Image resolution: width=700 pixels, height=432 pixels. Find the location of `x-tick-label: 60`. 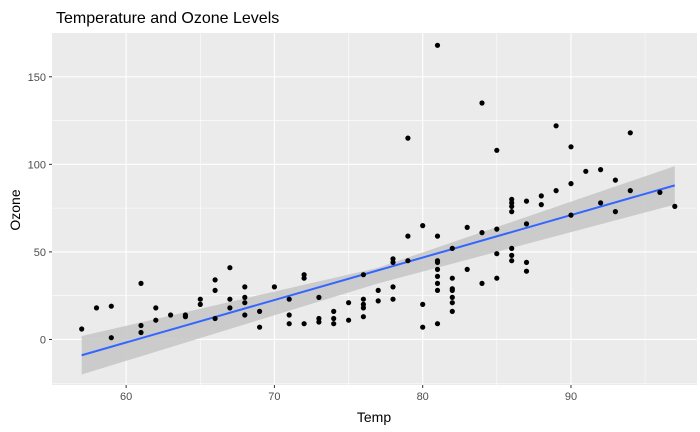

x-tick-label: 60 is located at coordinates (126, 397).